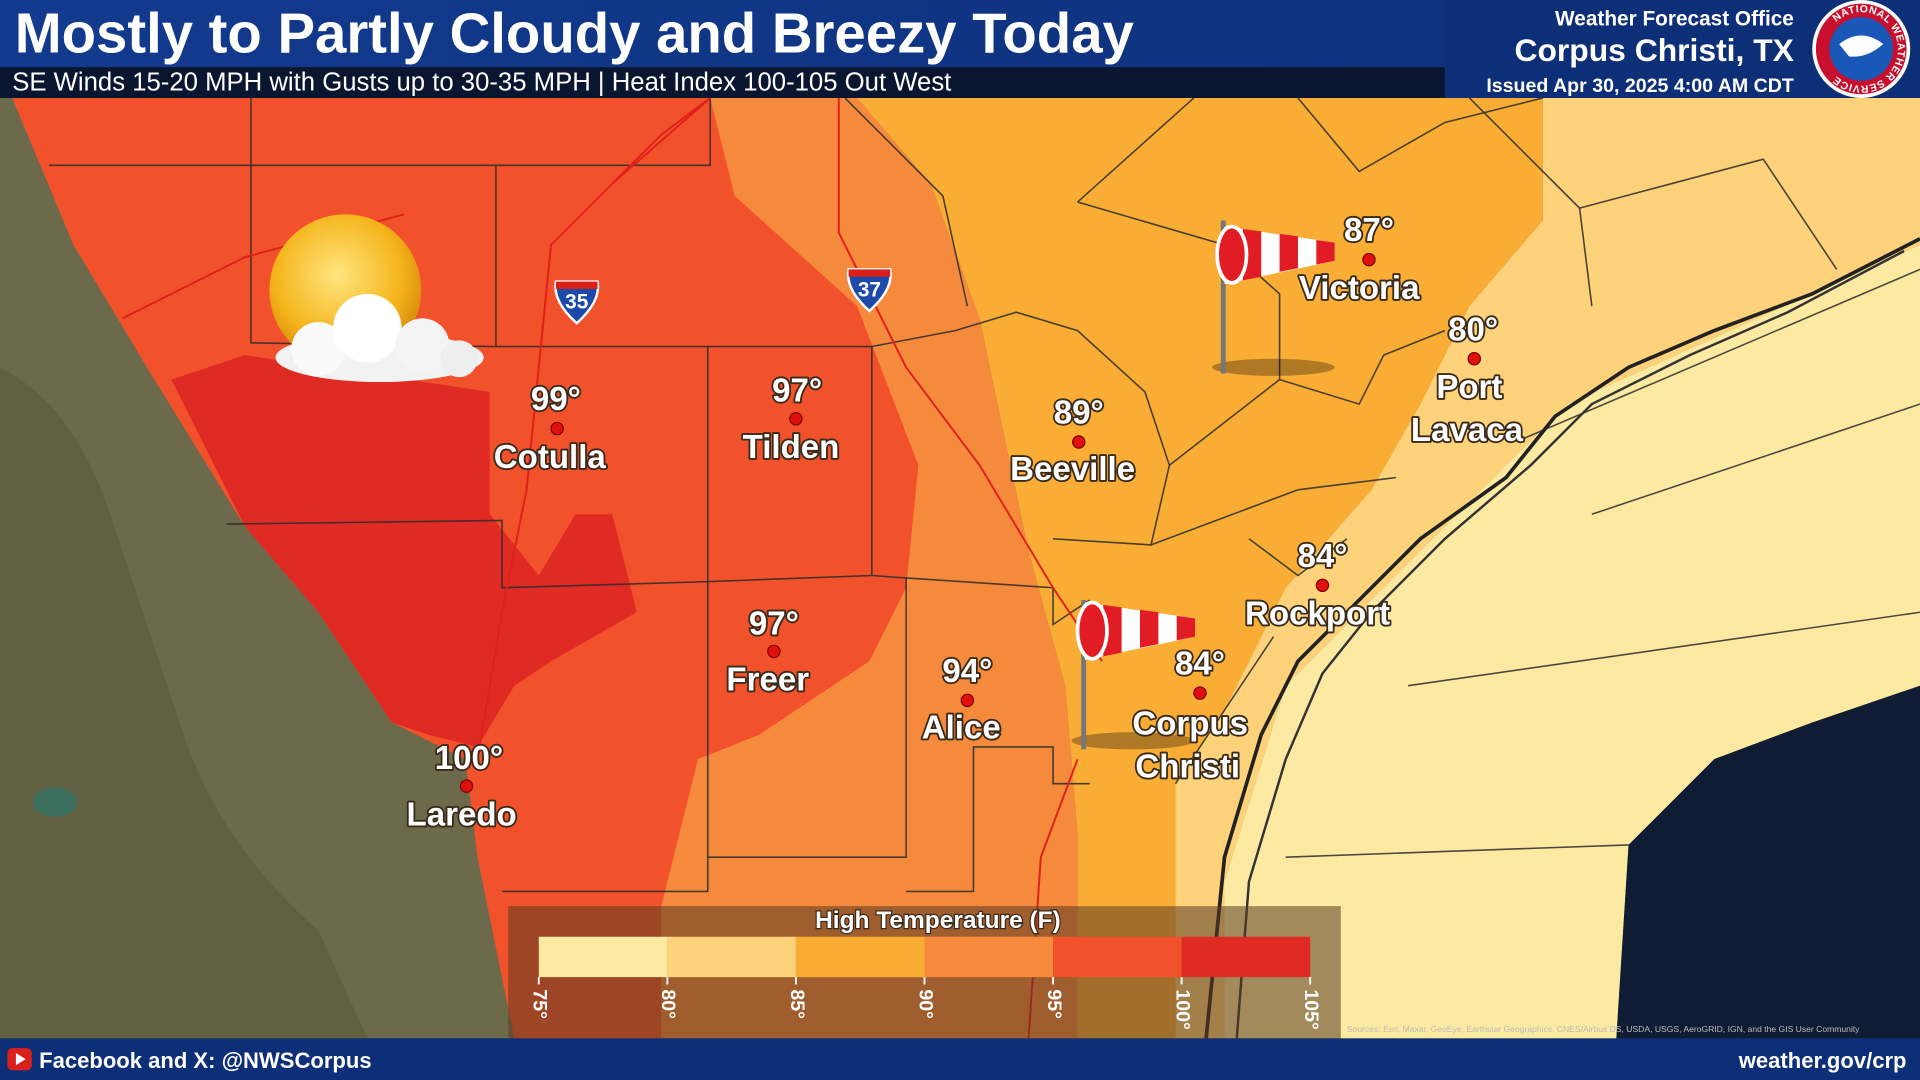 This screenshot has height=1080, width=1920. Describe the element at coordinates (797, 1004) in the screenshot. I see `legend-tick-label: 85°` at that location.